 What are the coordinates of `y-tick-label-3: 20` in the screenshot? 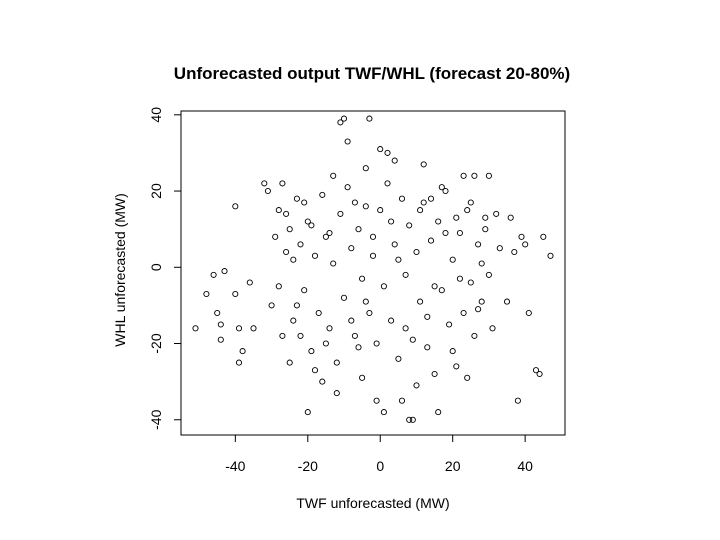 It's located at (156, 191).